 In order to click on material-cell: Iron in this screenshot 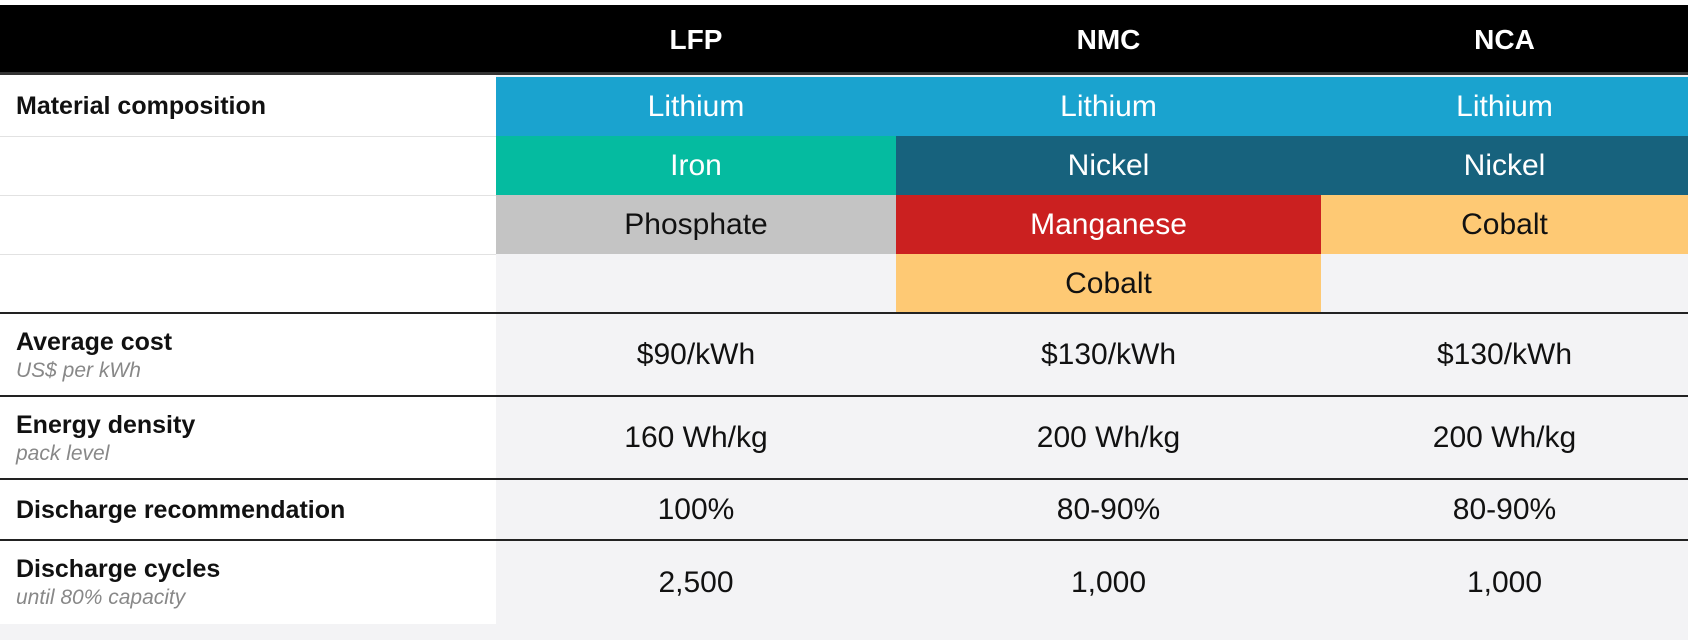, I will do `click(696, 165)`.